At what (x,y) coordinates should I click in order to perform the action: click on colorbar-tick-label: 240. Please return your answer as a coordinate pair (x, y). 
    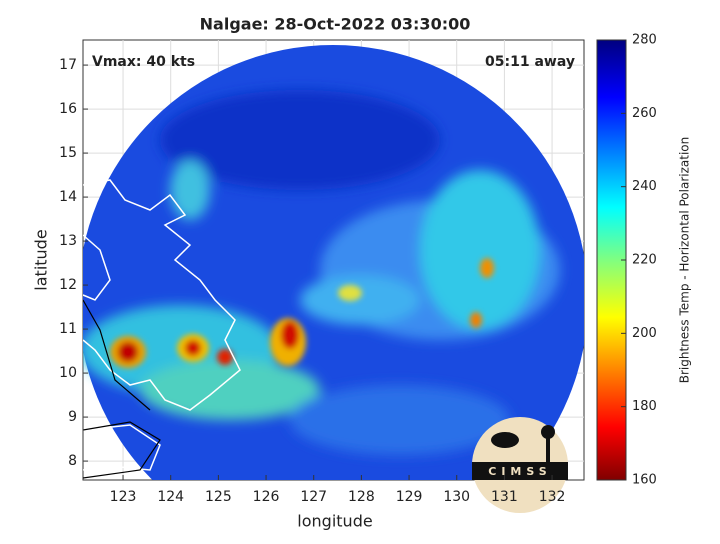
    Looking at the image, I should click on (644, 186).